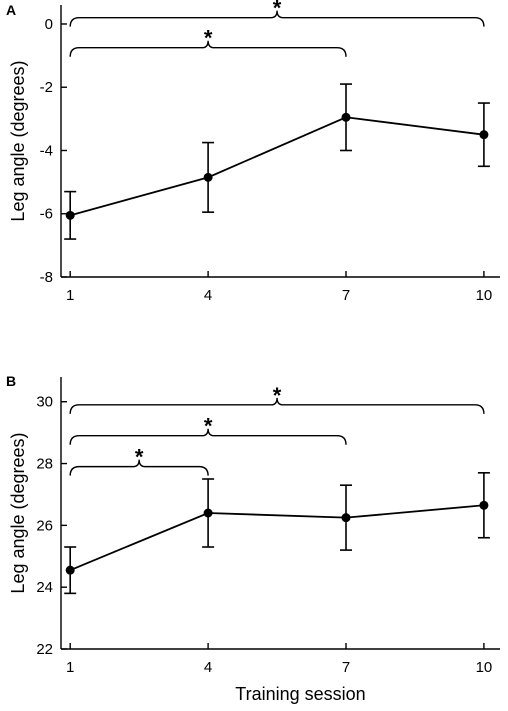 This screenshot has width=508, height=711. Describe the element at coordinates (46, 150) in the screenshot. I see `y-tick-label: -4` at that location.